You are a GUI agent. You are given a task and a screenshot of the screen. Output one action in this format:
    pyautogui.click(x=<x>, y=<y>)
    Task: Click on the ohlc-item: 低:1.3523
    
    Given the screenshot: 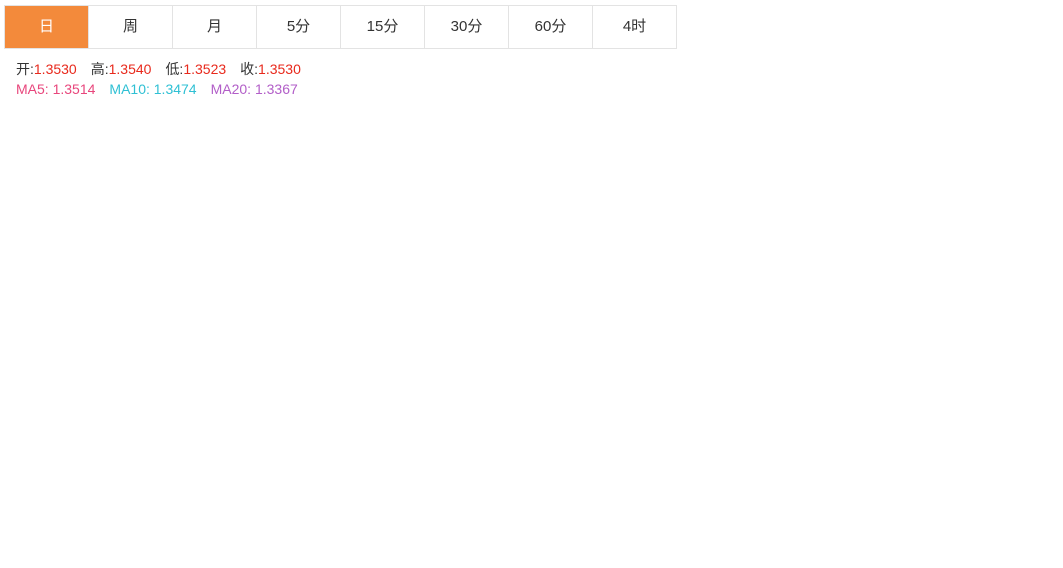 What is the action you would take?
    pyautogui.click(x=195, y=69)
    